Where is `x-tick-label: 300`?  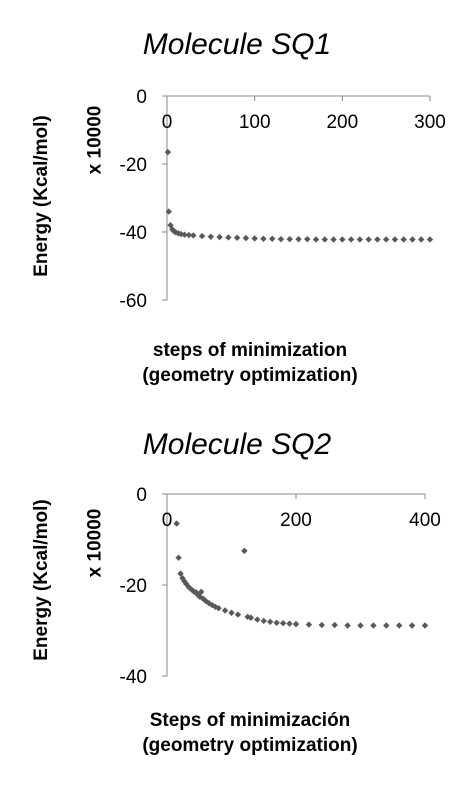 x-tick-label: 300 is located at coordinates (430, 122).